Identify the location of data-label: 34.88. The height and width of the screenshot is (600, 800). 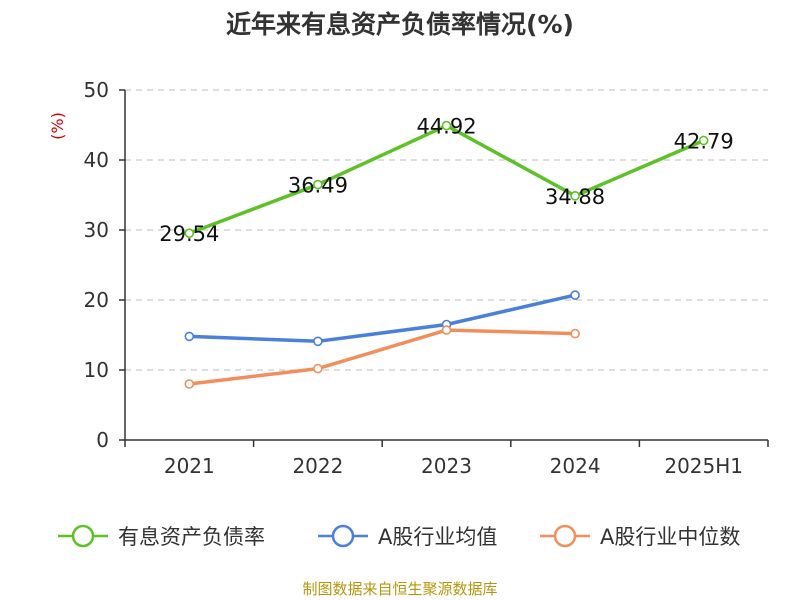
(575, 197).